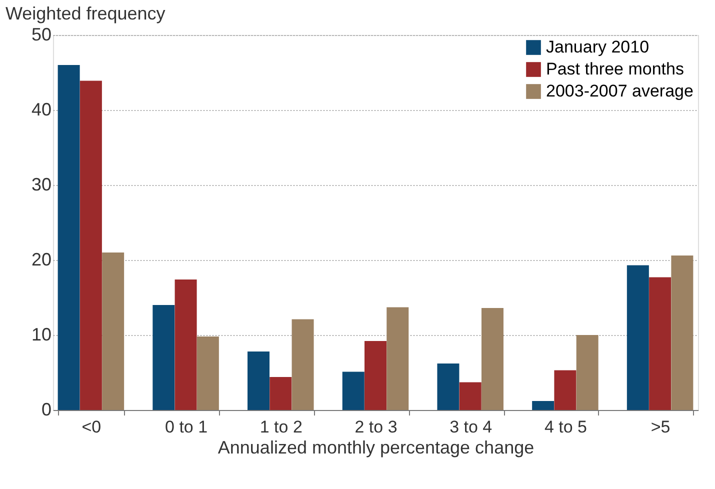 The image size is (715, 489). What do you see at coordinates (41, 110) in the screenshot?
I see `y-tick-label: 40` at bounding box center [41, 110].